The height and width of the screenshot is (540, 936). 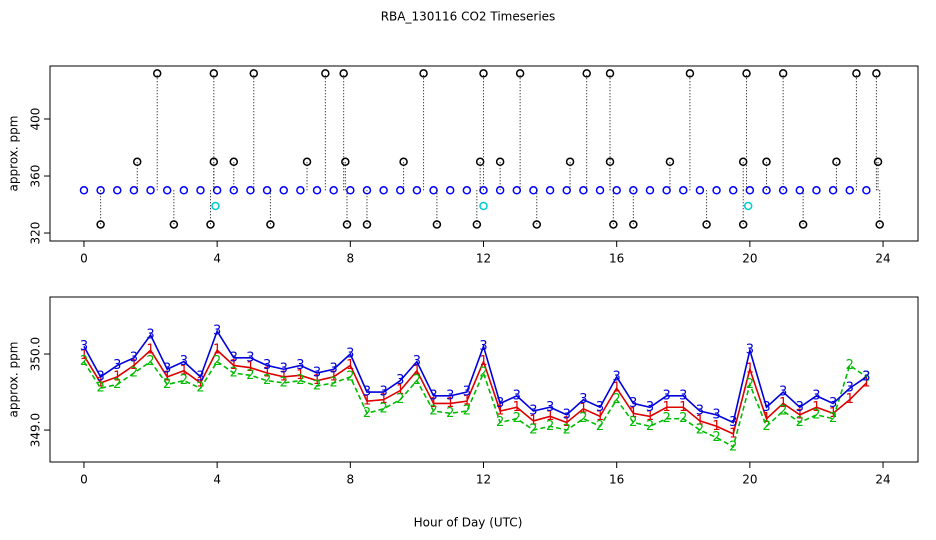 What do you see at coordinates (36, 430) in the screenshot?
I see `y-tick-label: 349.0` at bounding box center [36, 430].